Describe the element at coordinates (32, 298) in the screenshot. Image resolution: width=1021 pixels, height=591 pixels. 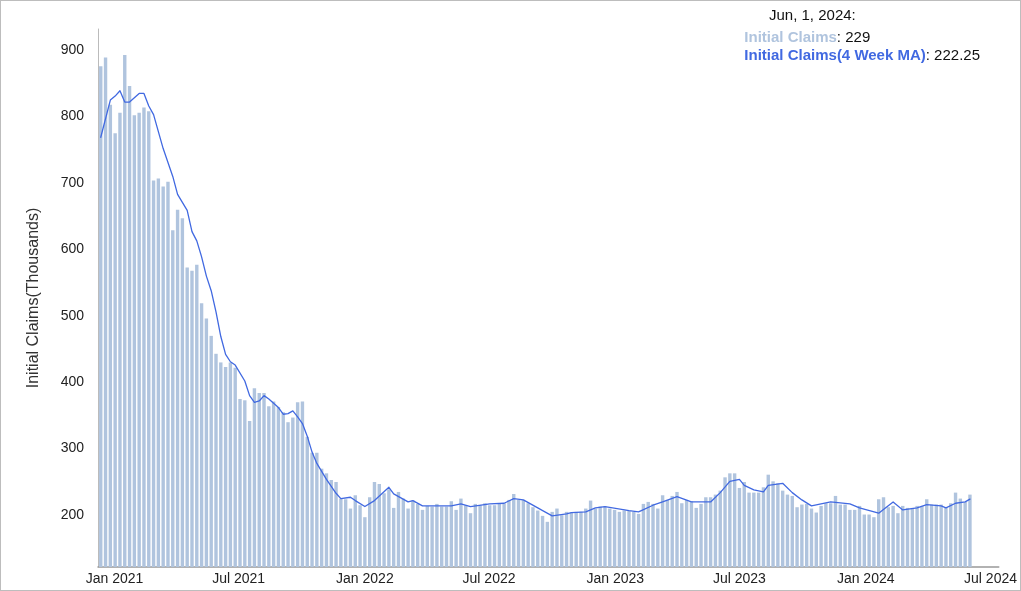
I see `y-axis-title: Initial Claims(Thousands)` at that location.